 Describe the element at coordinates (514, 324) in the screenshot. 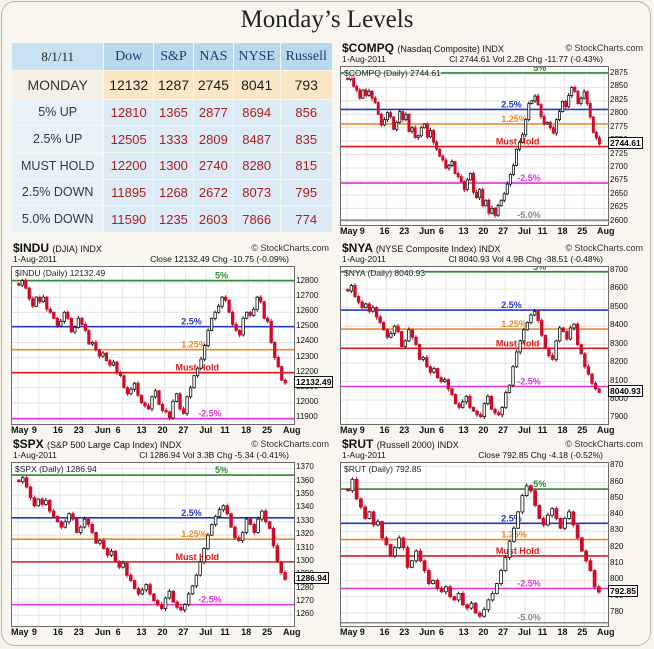

I see `level-label: 1.25%` at that location.